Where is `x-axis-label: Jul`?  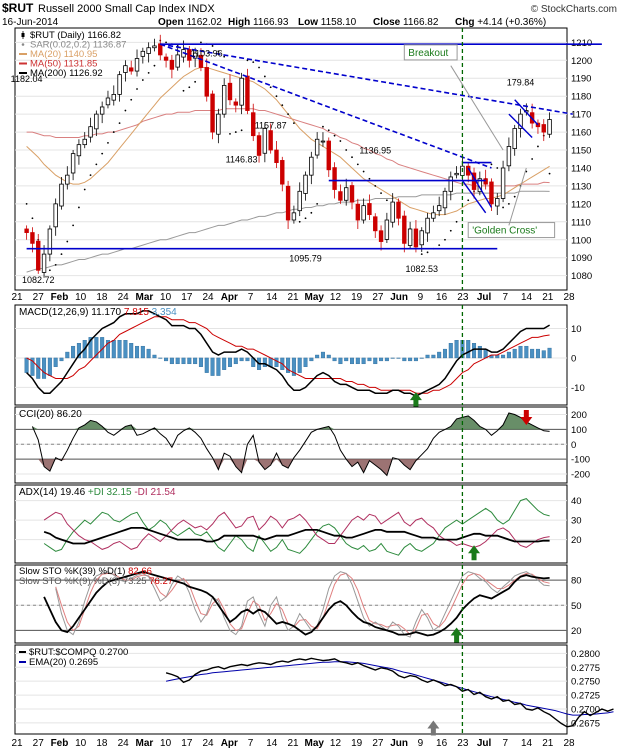
x-axis-label: Jul is located at coordinates (484, 743).